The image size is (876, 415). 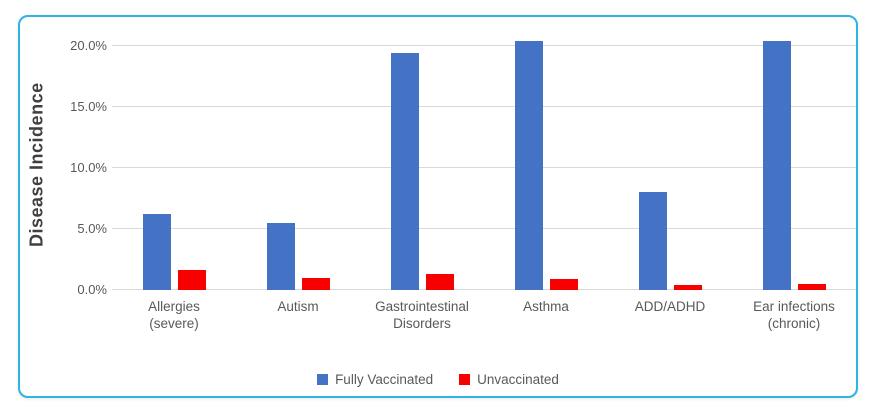 What do you see at coordinates (422, 306) in the screenshot?
I see `x-category-label-line: Gastrointestinal` at bounding box center [422, 306].